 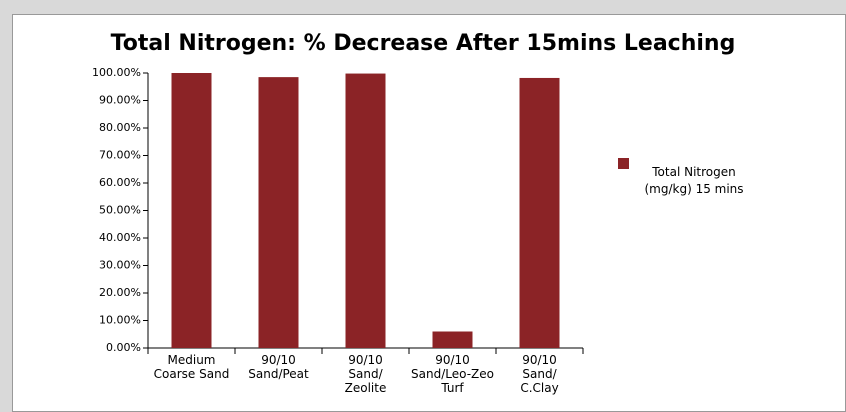 I want to click on x-tick-label-line: Sand/Leo-Zeo, so click(x=452, y=374).